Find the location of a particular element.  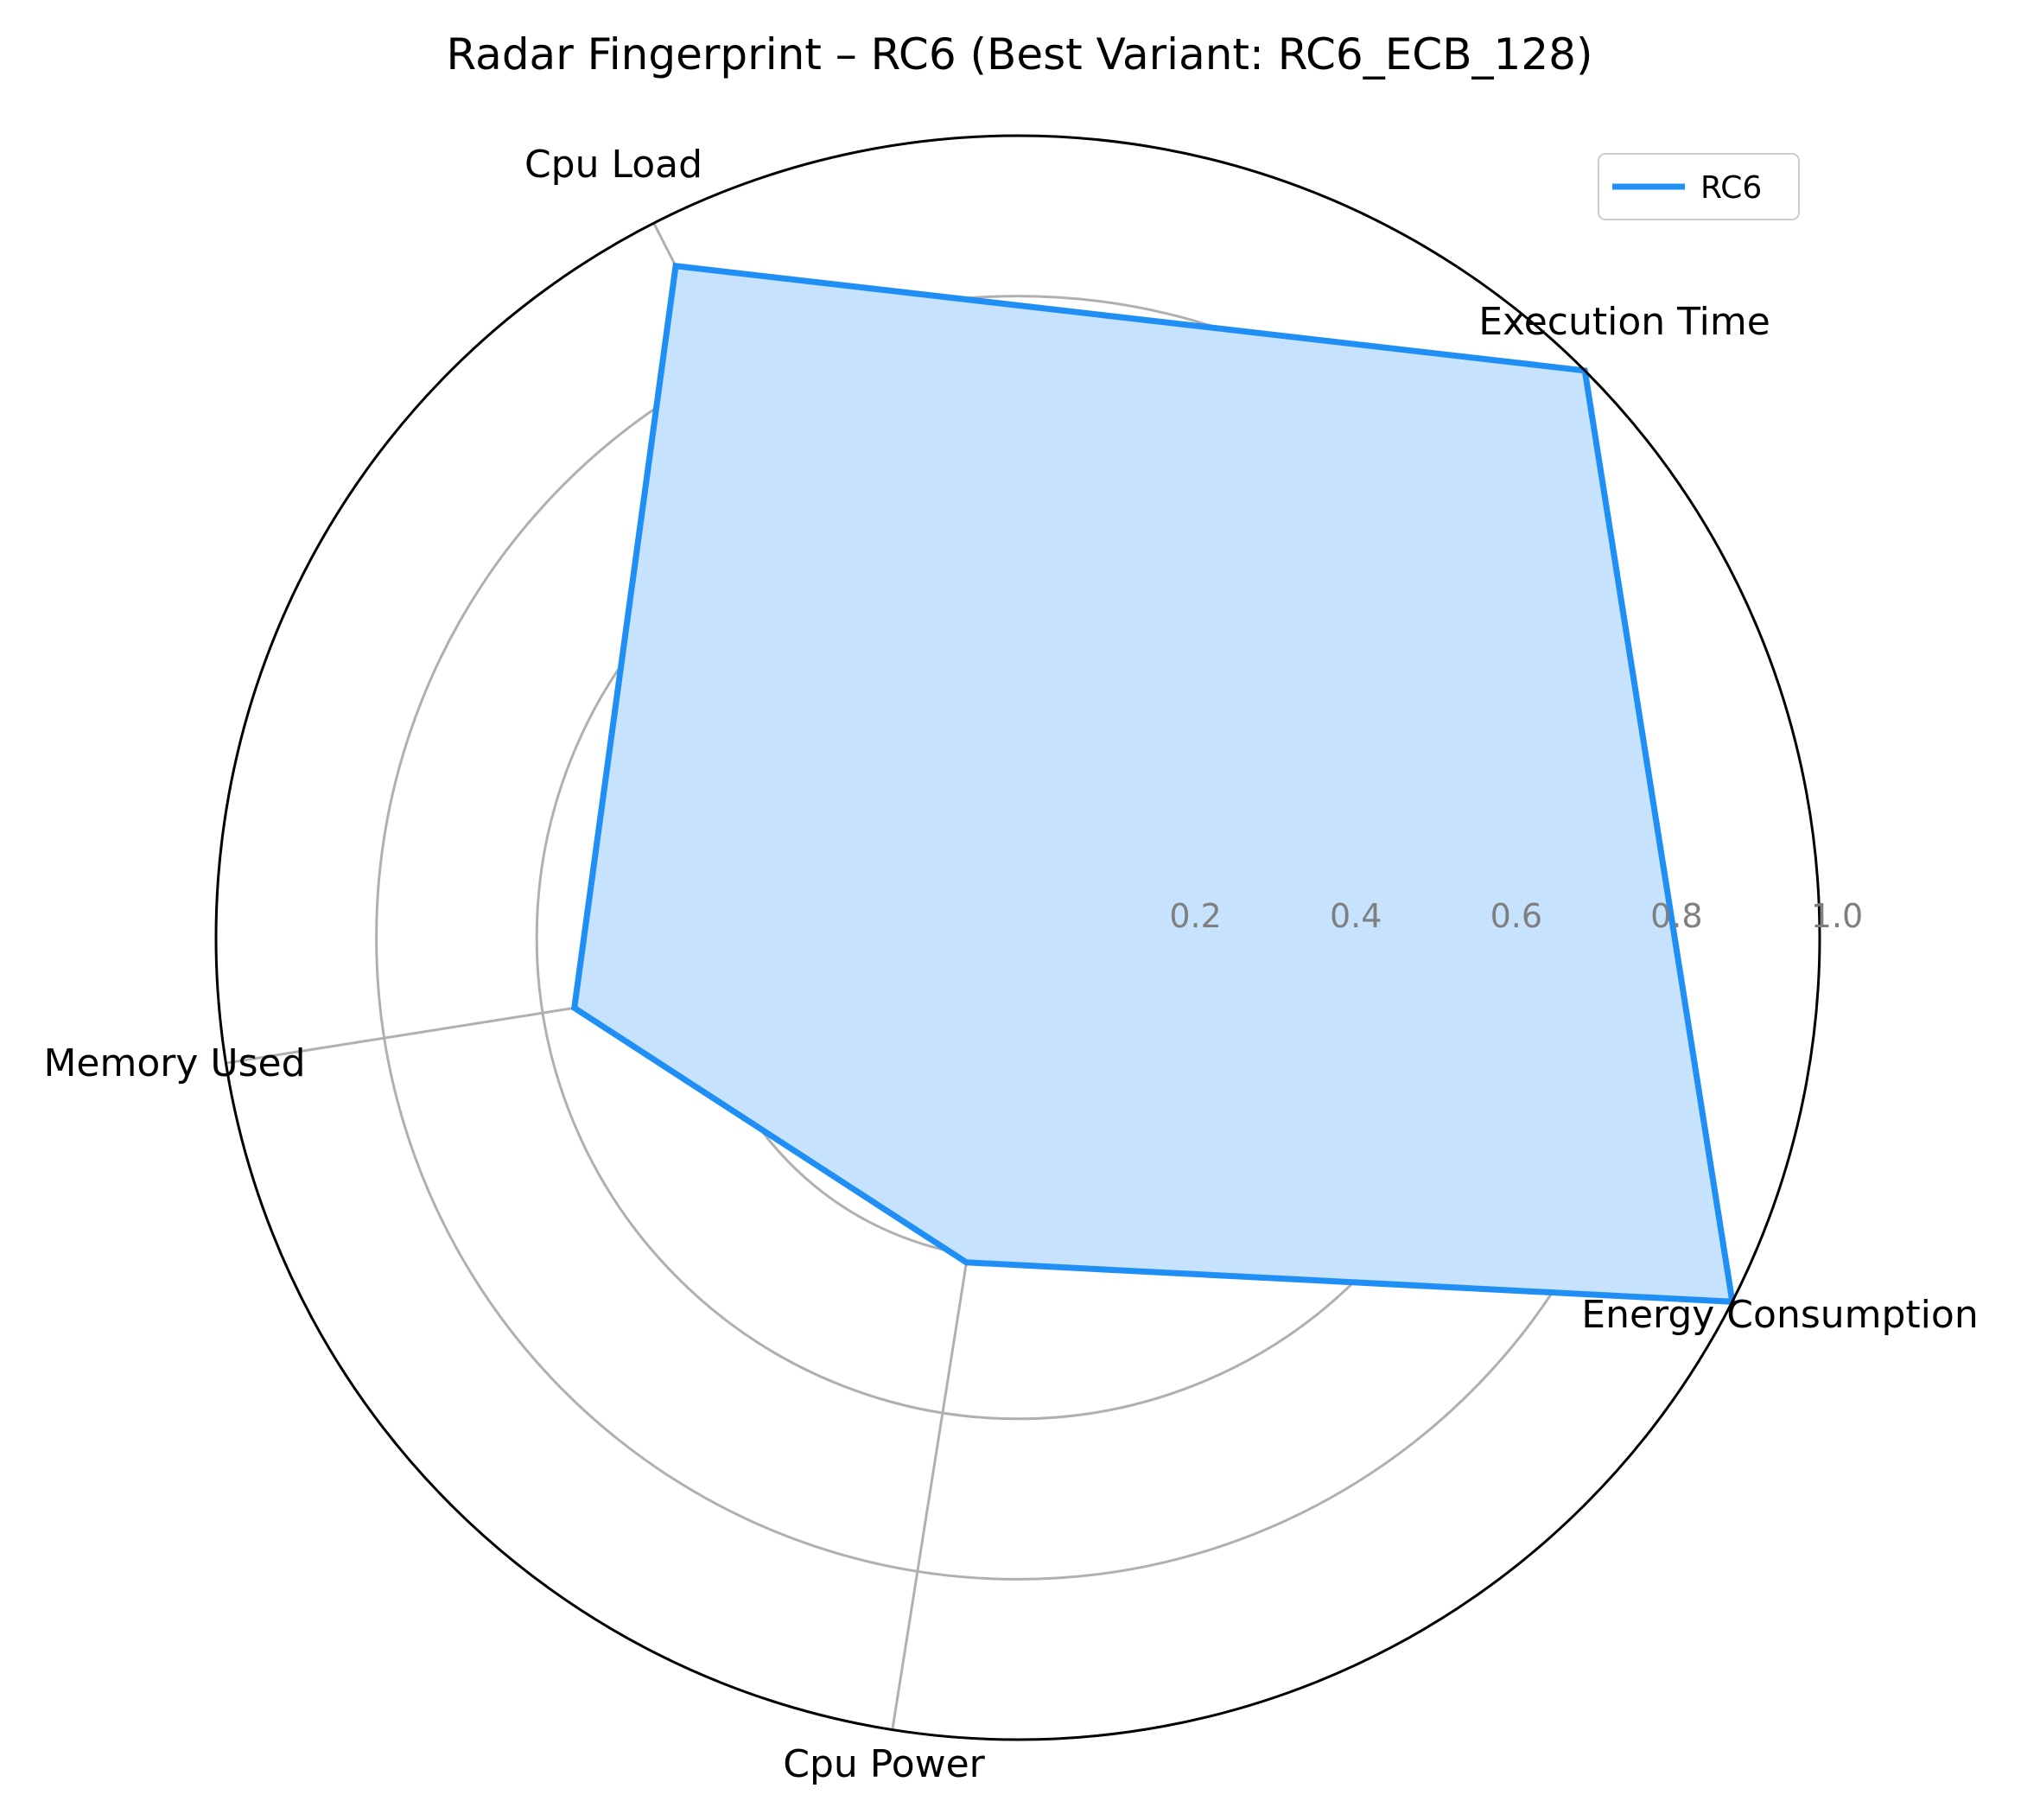

chart-title: Radar Fingerprint – RC6 (Best Variant is located at coordinates (1020, 54).